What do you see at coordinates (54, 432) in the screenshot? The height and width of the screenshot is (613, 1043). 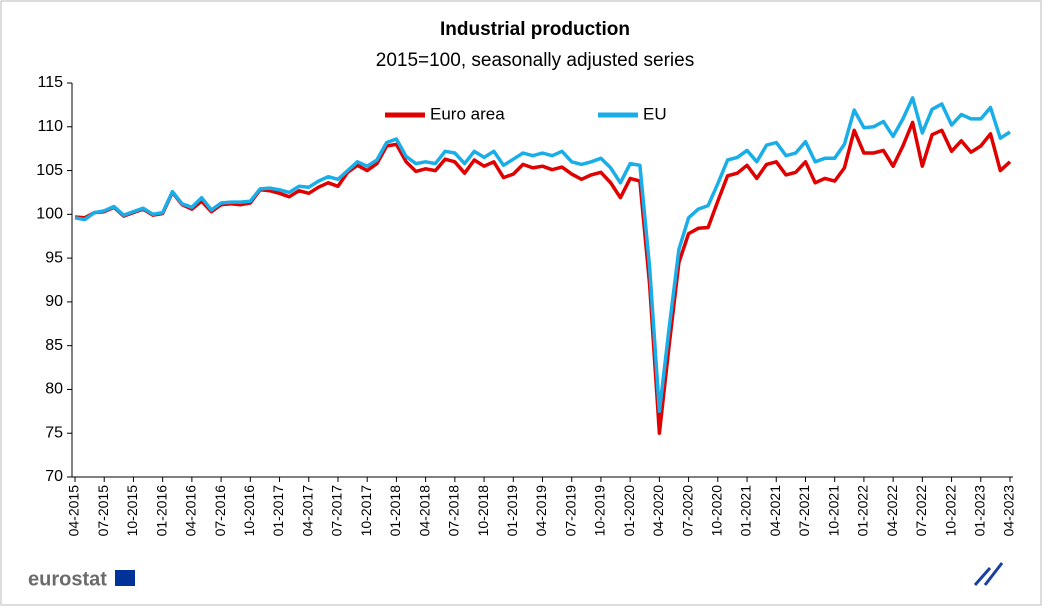 I see `y-tick-label: 75` at bounding box center [54, 432].